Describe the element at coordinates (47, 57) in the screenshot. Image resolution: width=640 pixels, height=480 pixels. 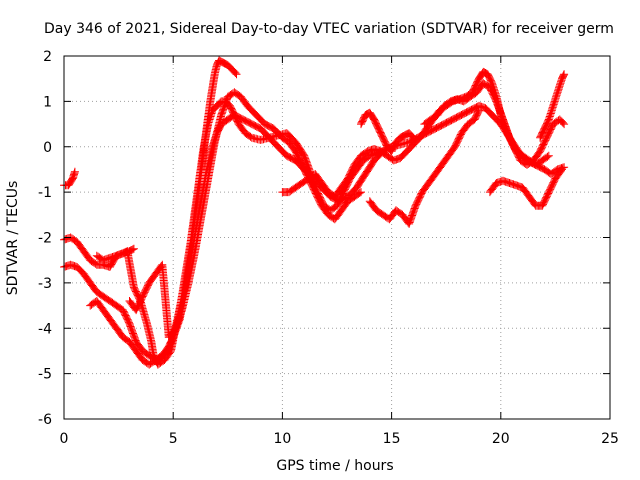
I see `y-tick-label: 2` at that location.